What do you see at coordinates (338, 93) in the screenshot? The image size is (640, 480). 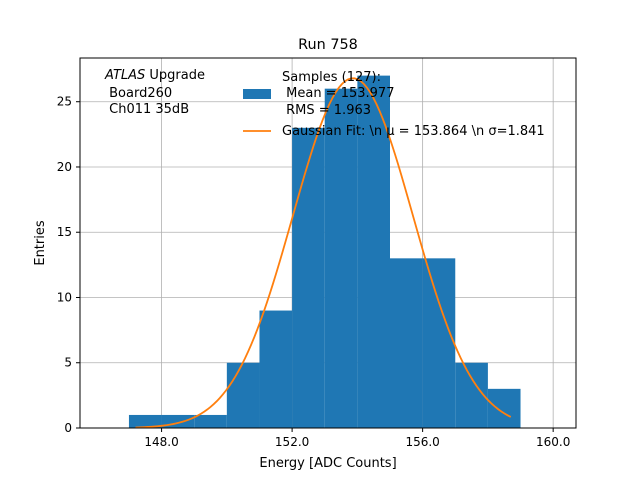 I see `legend-samples-line-2: Mean = 153.977` at bounding box center [338, 93].